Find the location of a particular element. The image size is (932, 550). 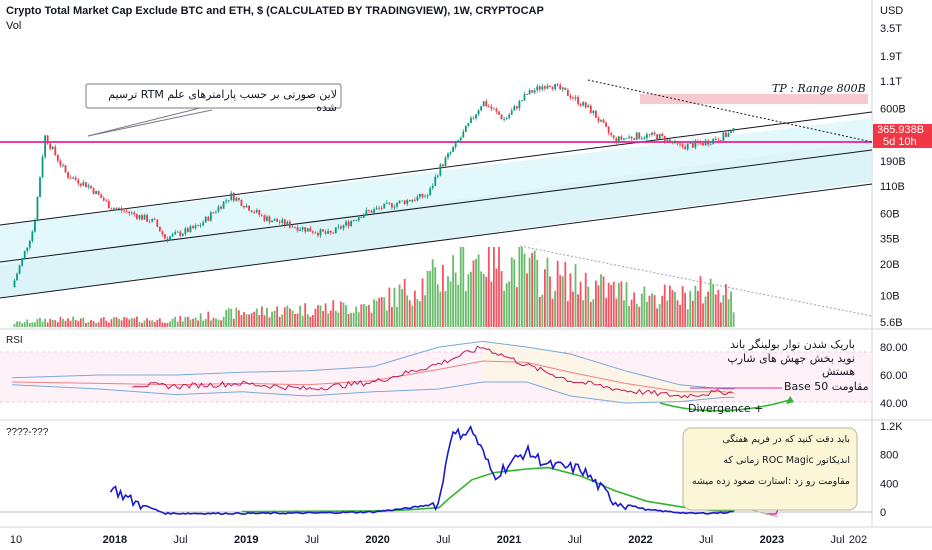

time-tick-label: 202 is located at coordinates (858, 540).